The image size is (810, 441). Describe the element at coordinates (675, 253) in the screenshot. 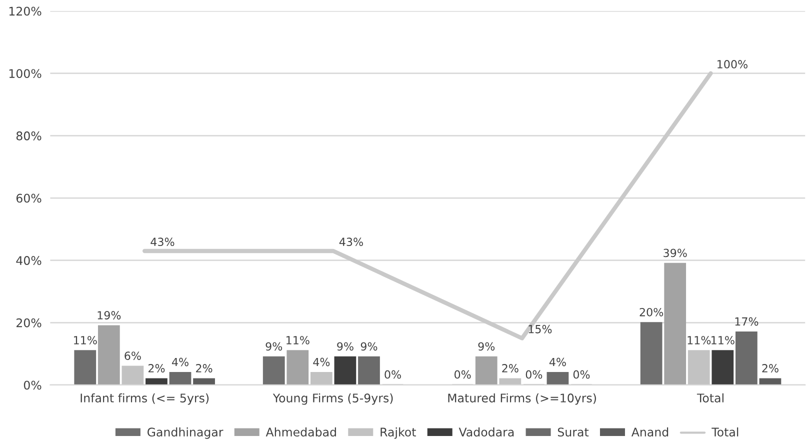

I see `data-label: 39%` at that location.